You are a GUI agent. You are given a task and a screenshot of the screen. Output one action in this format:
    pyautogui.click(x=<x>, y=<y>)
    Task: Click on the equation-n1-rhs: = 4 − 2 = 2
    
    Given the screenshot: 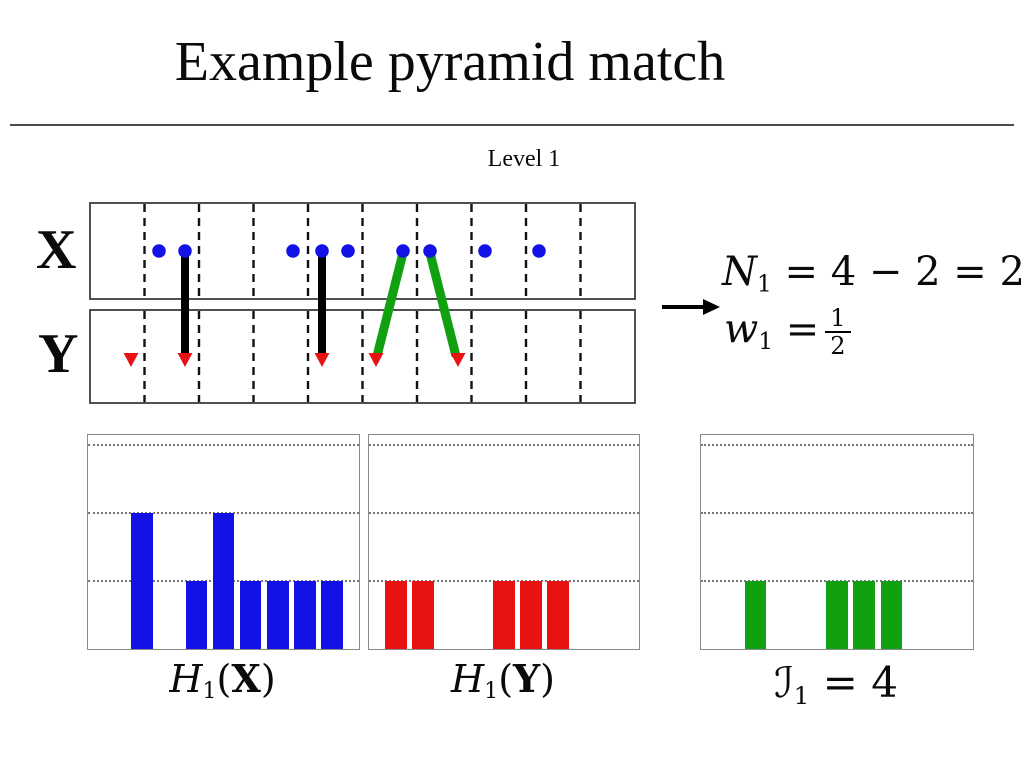 What is the action you would take?
    pyautogui.click(x=904, y=272)
    